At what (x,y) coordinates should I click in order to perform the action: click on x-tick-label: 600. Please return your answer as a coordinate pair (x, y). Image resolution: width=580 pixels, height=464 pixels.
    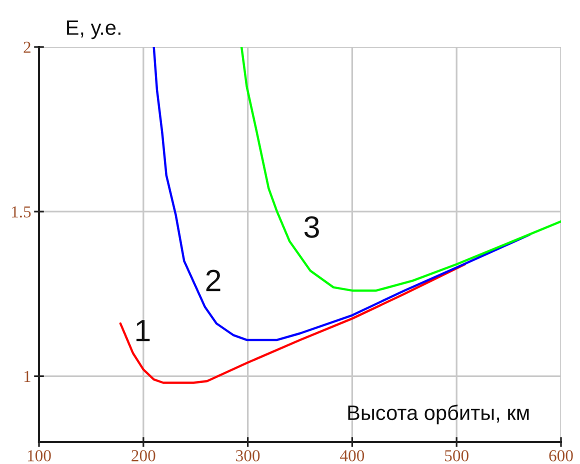
    Looking at the image, I should click on (561, 456).